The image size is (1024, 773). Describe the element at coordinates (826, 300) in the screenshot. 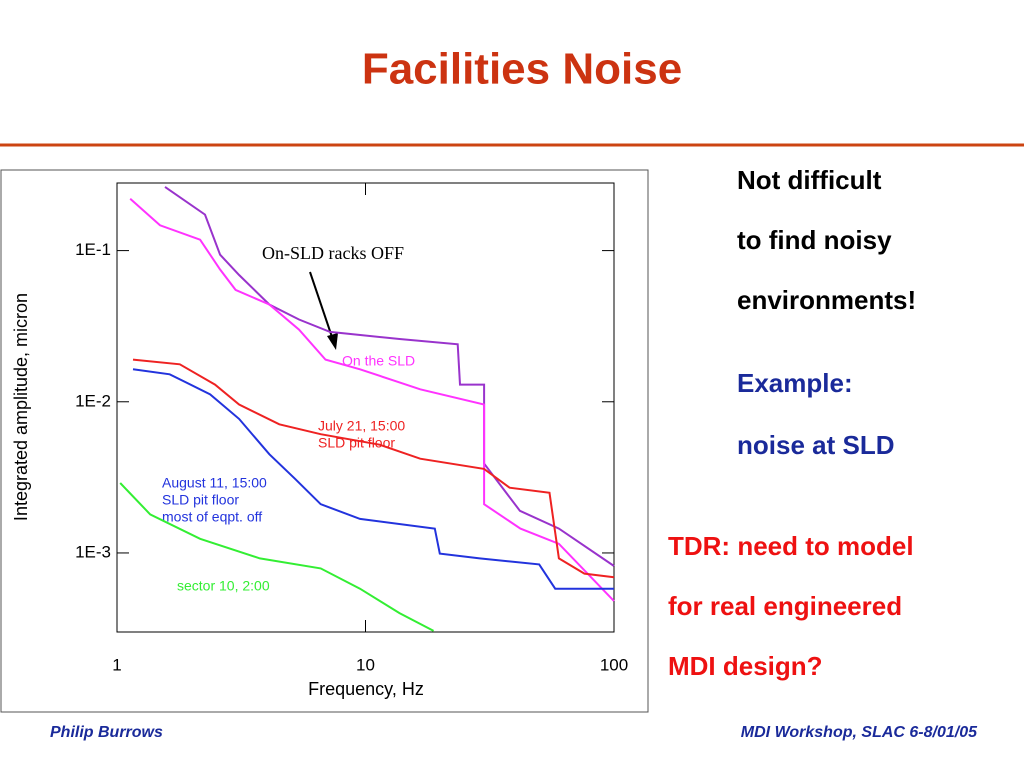

I see `note: environments!` at that location.